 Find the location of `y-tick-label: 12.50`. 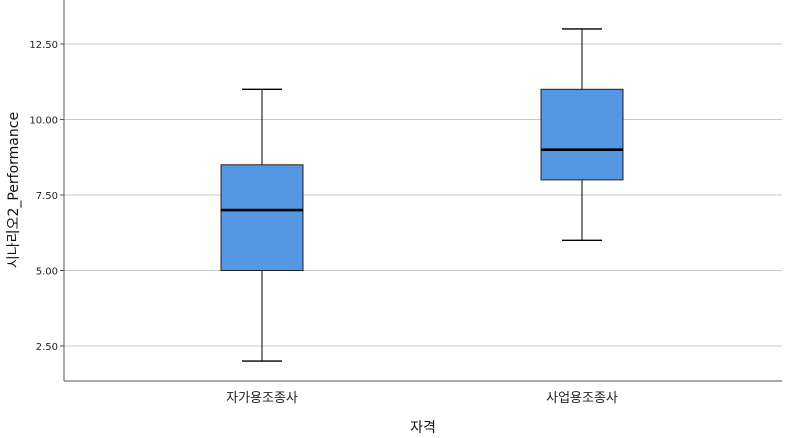

y-tick-label: 12.50 is located at coordinates (43, 45).